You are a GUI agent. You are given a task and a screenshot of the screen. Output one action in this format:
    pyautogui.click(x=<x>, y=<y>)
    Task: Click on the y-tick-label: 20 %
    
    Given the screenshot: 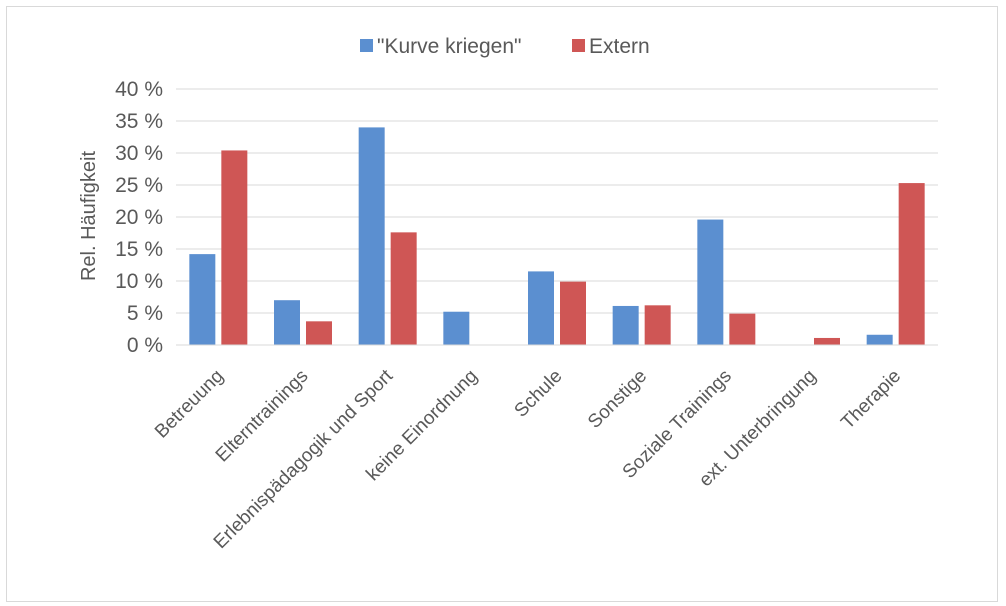 What is the action you would take?
    pyautogui.click(x=139, y=217)
    